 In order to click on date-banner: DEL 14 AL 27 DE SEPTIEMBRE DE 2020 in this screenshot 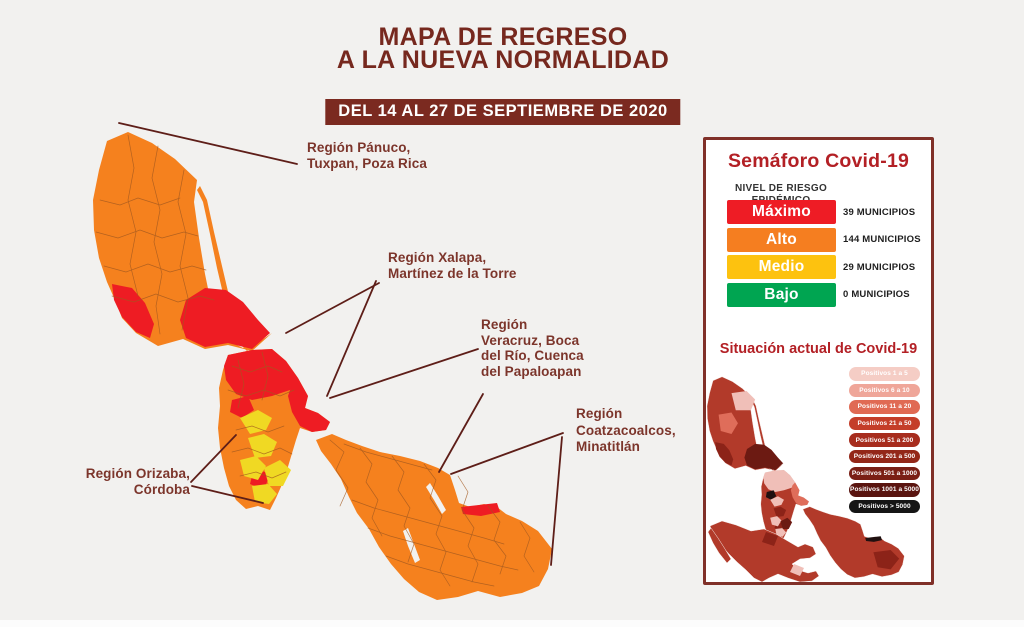, I will do `click(503, 112)`.